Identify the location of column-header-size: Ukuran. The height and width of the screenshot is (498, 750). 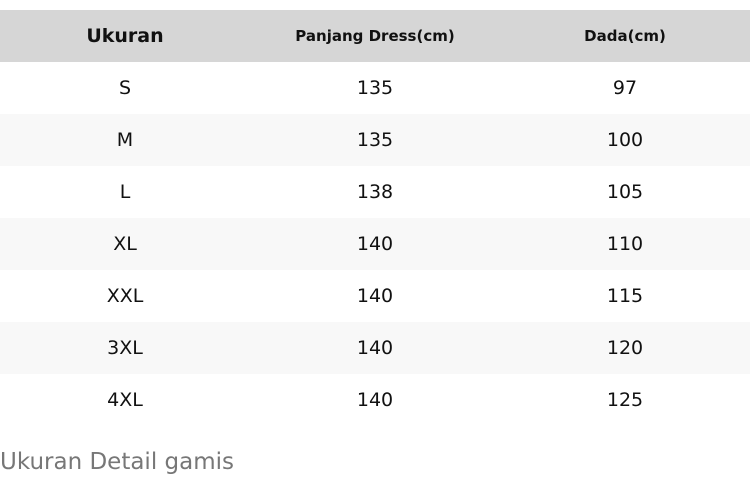
(125, 36).